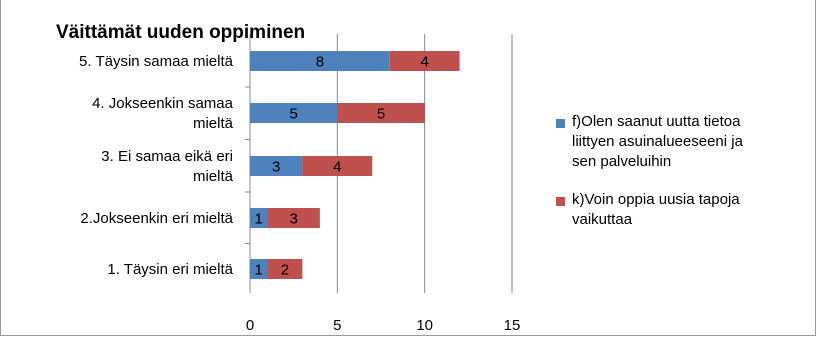 The height and width of the screenshot is (338, 818). What do you see at coordinates (424, 325) in the screenshot?
I see `x-tick-label: 10` at bounding box center [424, 325].